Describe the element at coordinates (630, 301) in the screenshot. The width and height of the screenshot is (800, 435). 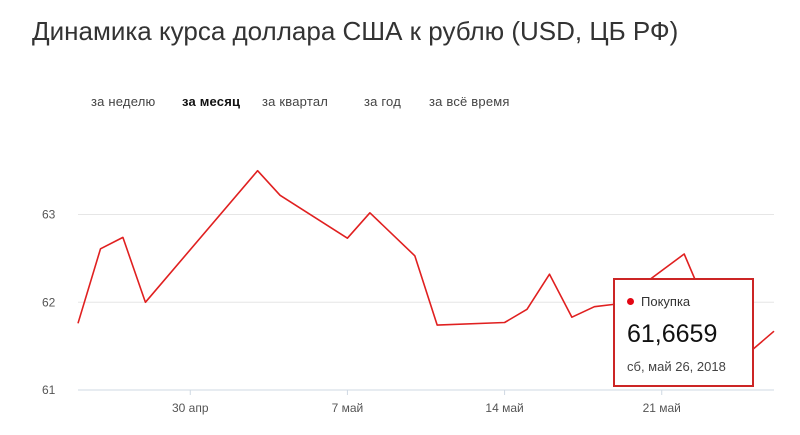
I see `series-dot-icon` at that location.